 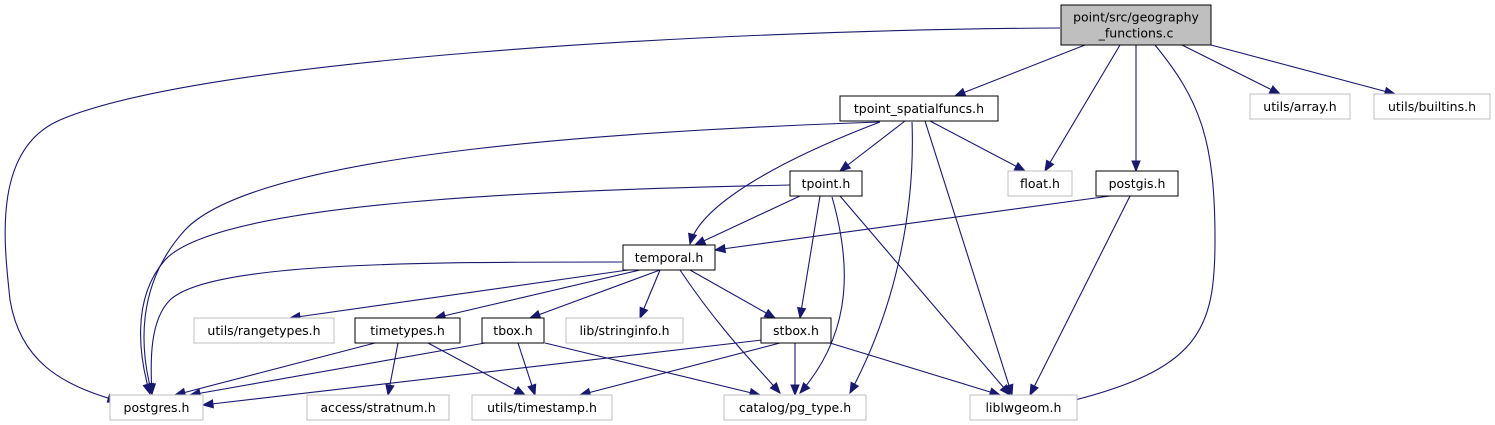 I want to click on node-label: lib/stringinfo.h, so click(x=624, y=330).